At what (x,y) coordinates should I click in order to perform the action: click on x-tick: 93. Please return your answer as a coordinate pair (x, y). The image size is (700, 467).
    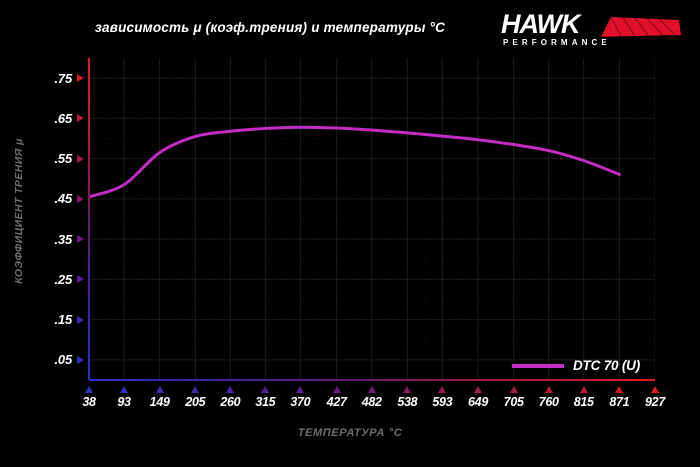
    Looking at the image, I should click on (124, 397).